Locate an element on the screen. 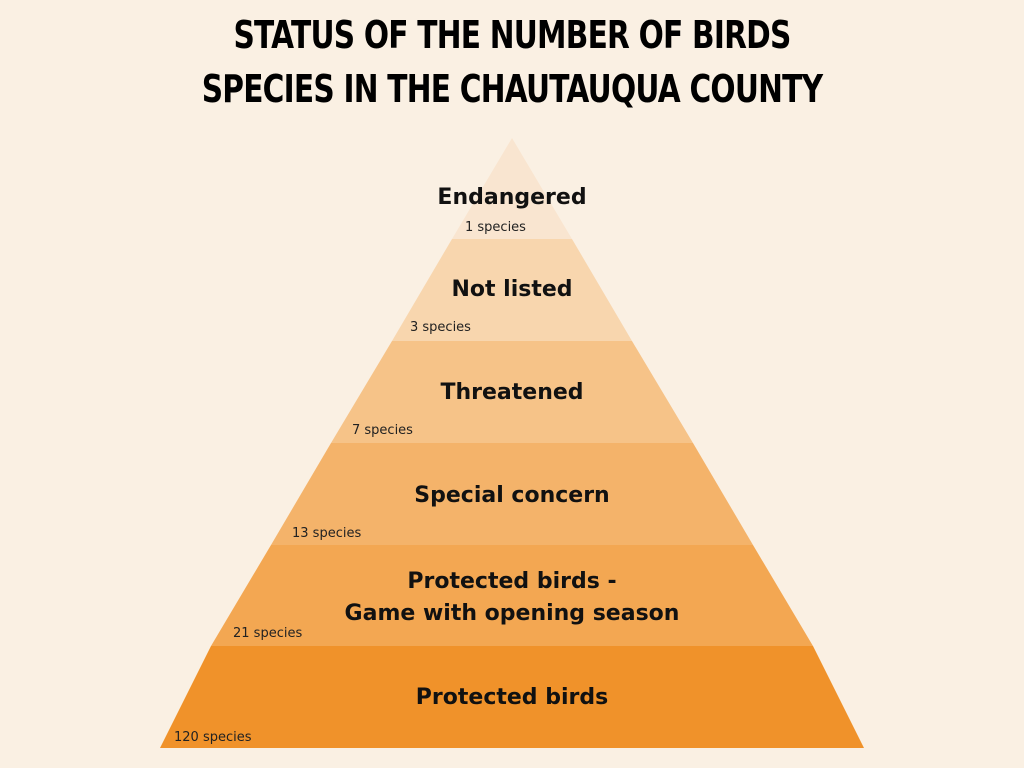 The height and width of the screenshot is (768, 1024). tier-count-special-concern: 13 species is located at coordinates (327, 533).